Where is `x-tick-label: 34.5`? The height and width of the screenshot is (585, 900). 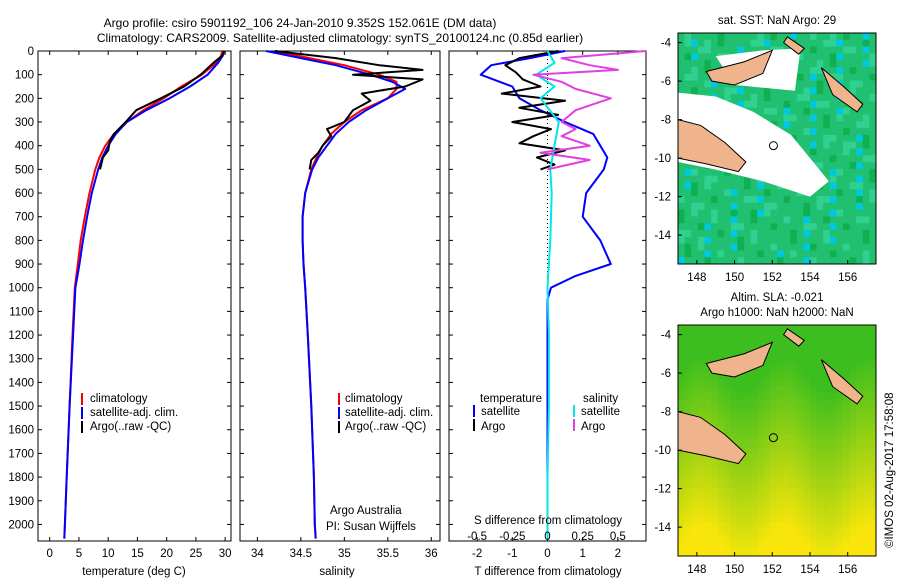
x-tick-label: 34.5 is located at coordinates (301, 554).